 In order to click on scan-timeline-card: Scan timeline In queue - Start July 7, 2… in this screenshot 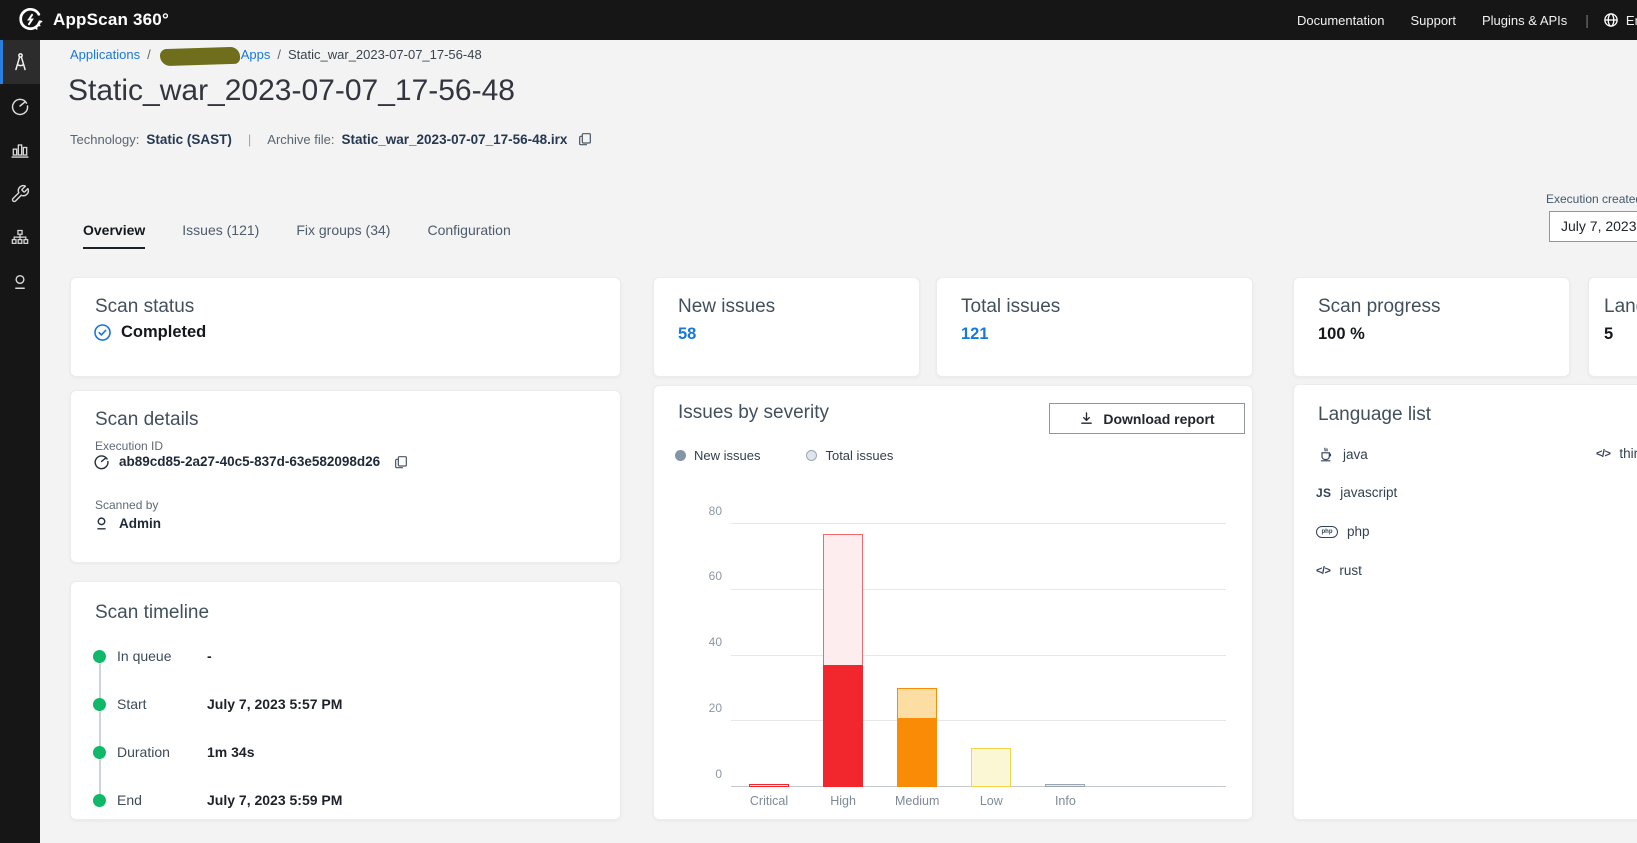, I will do `click(345, 700)`.